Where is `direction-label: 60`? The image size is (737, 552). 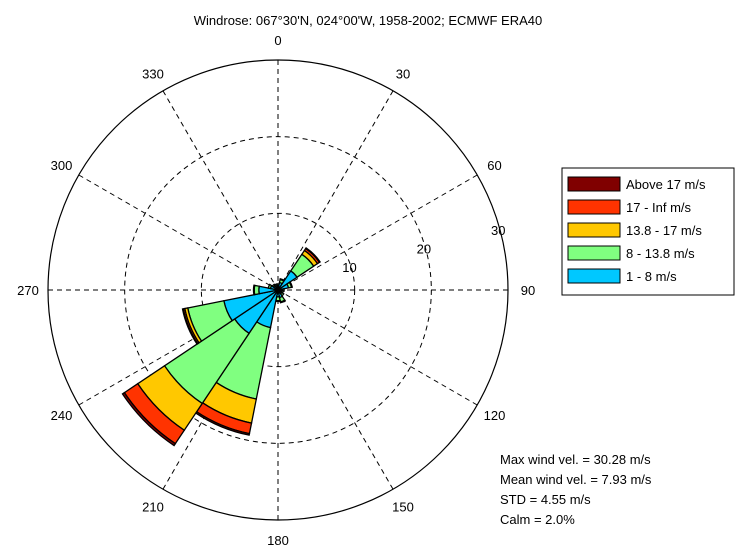 direction-label: 60 is located at coordinates (494, 165).